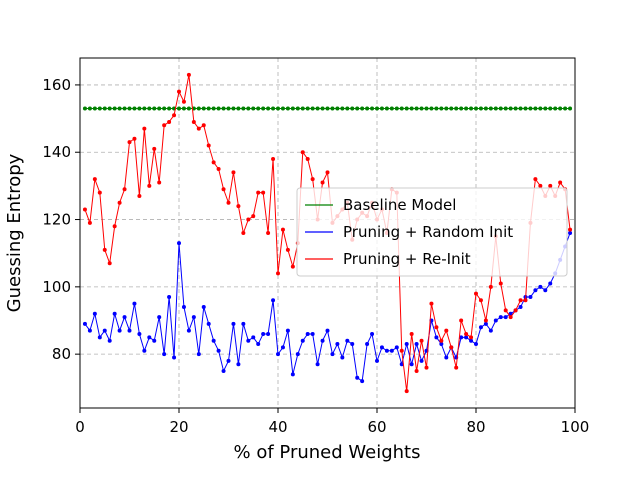 The width and height of the screenshot is (640, 480). I want to click on x-tick-label: 100, so click(575, 427).